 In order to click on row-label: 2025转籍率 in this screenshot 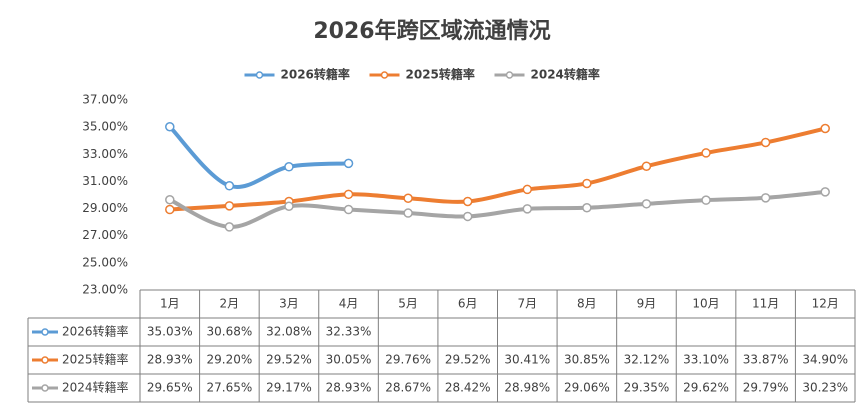, I will do `click(95, 359)`.